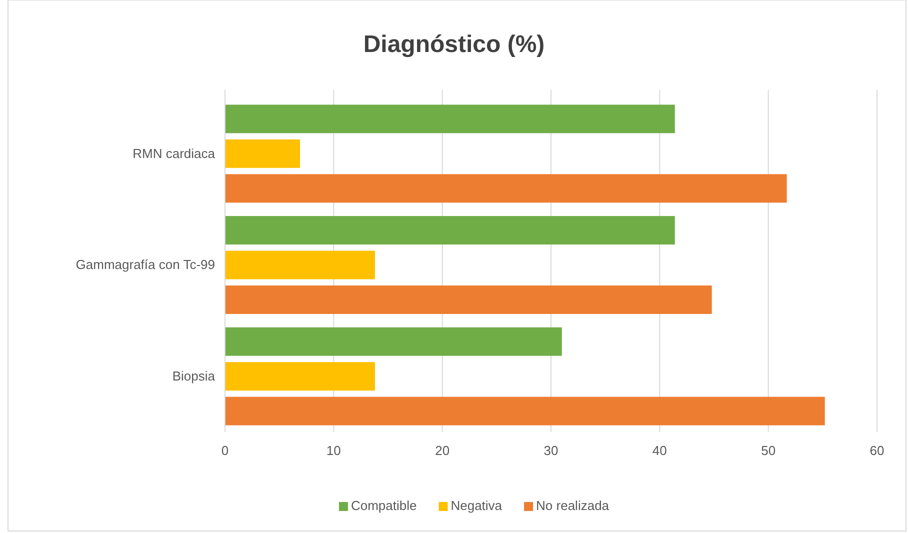 Image resolution: width=908 pixels, height=533 pixels. Describe the element at coordinates (383, 505) in the screenshot. I see `legend-label: Compatible` at that location.